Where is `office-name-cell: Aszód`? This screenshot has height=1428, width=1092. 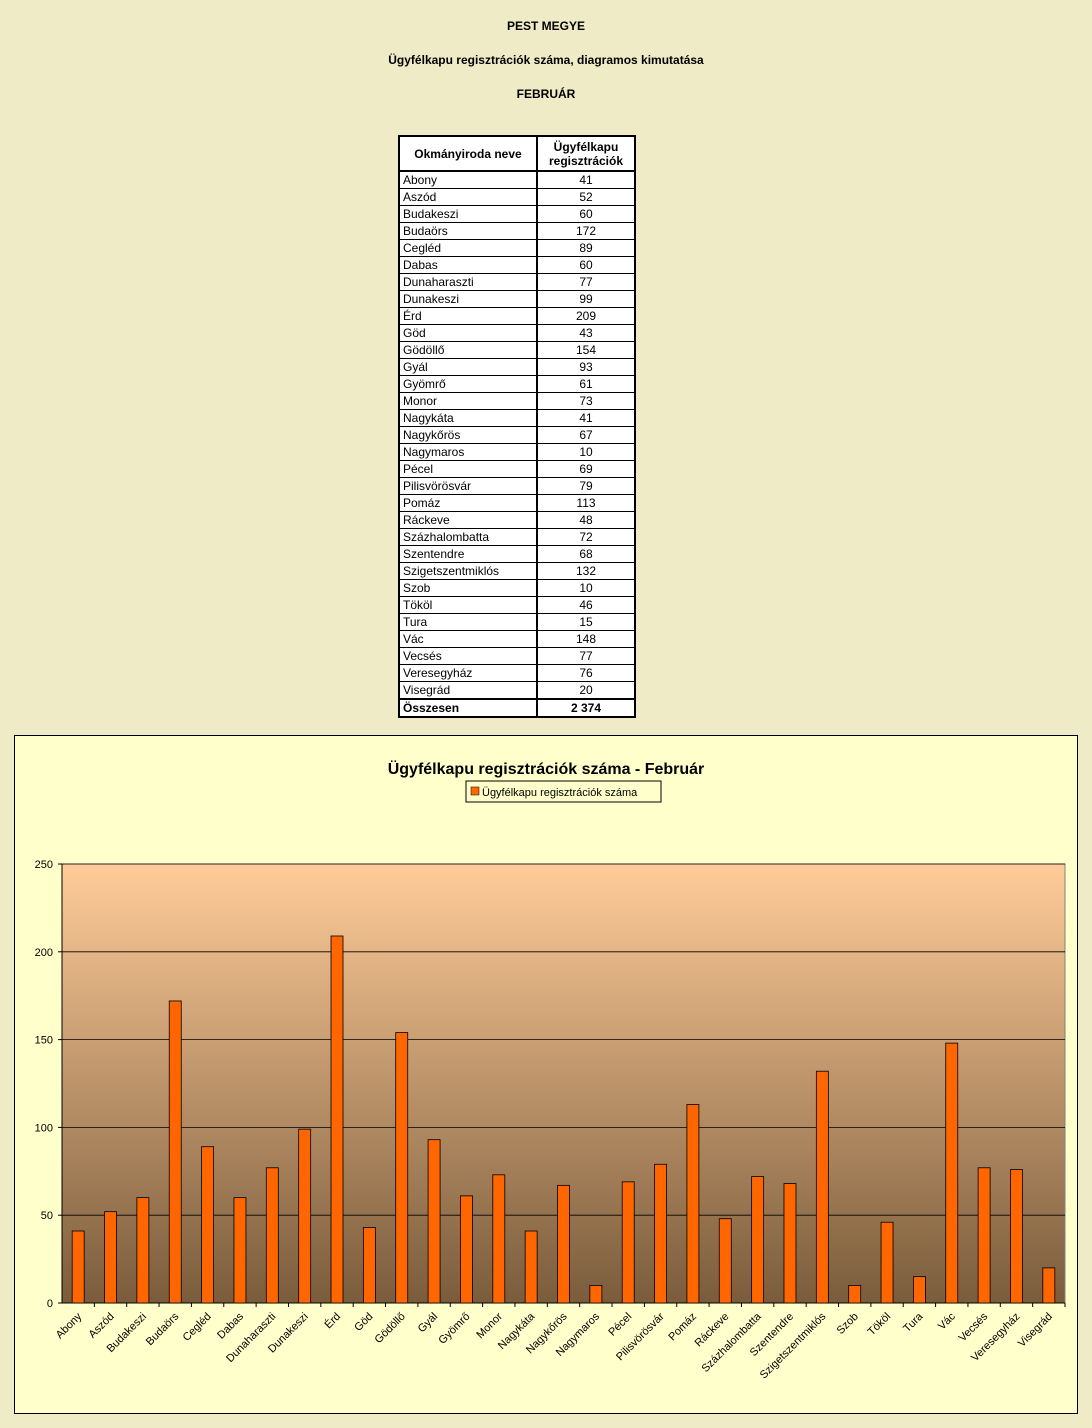 office-name-cell: Aszód is located at coordinates (468, 197).